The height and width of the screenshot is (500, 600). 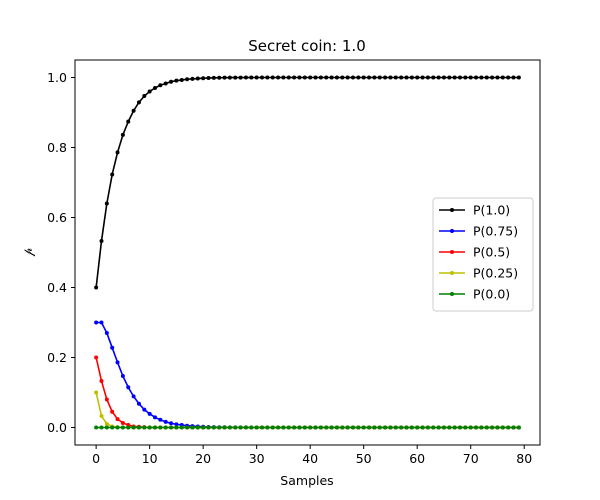 I want to click on x-tick-label: 50, so click(x=364, y=458).